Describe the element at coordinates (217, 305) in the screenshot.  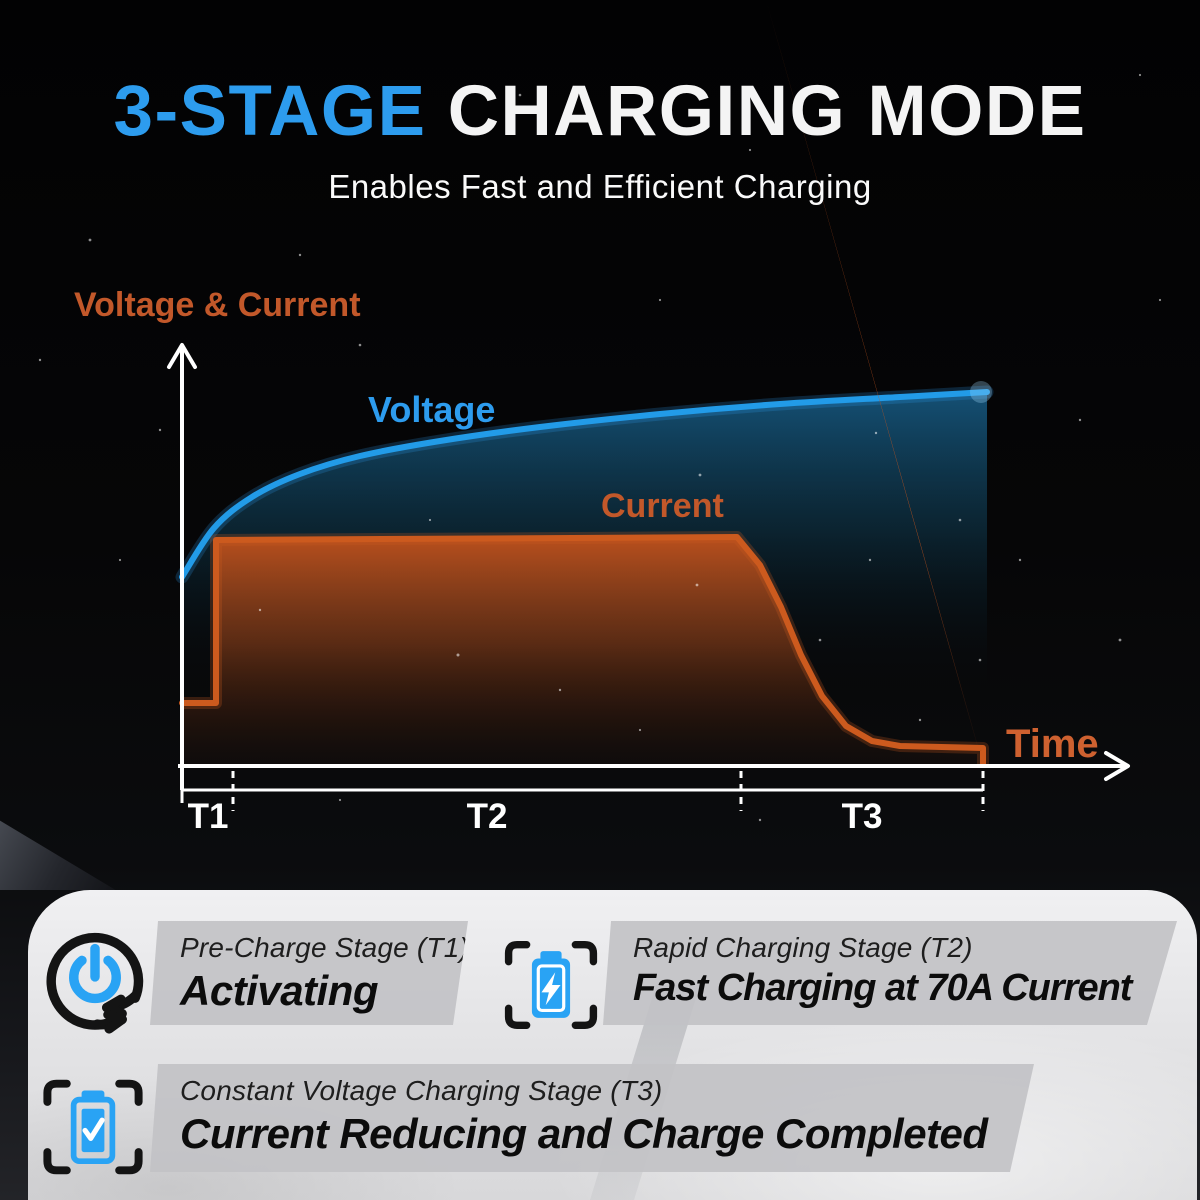
I see `y-axis-title: Voltage & Current` at that location.